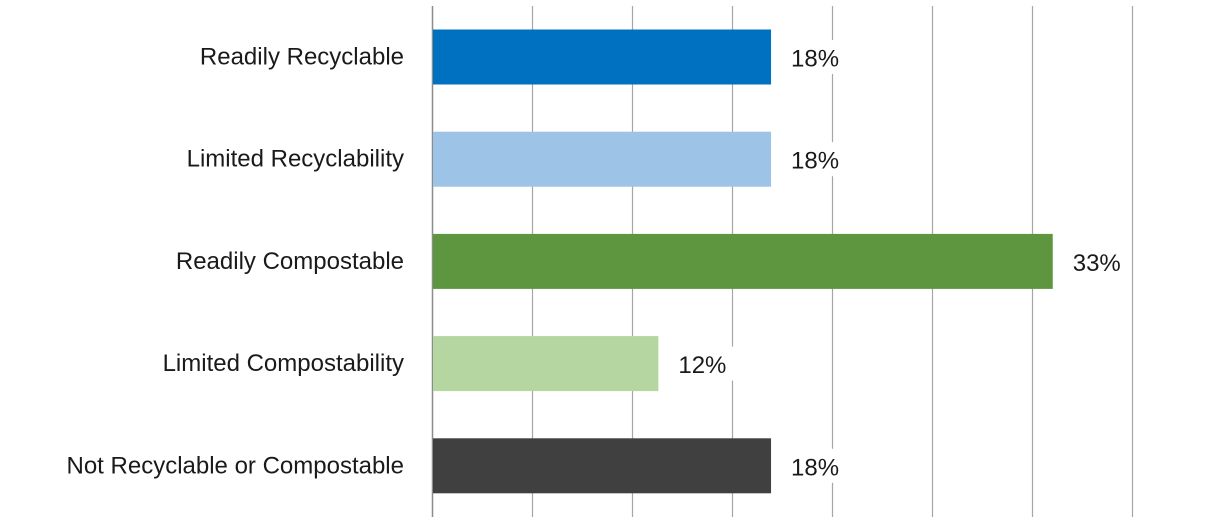 Image resolution: width=1224 pixels, height=517 pixels. I want to click on category-label: Readily Recyclable, so click(302, 57).